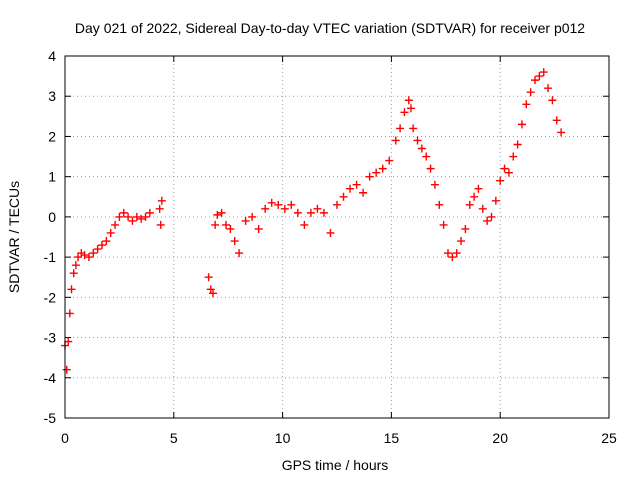 The height and width of the screenshot is (480, 640). I want to click on x-tick-label: 20, so click(500, 438).